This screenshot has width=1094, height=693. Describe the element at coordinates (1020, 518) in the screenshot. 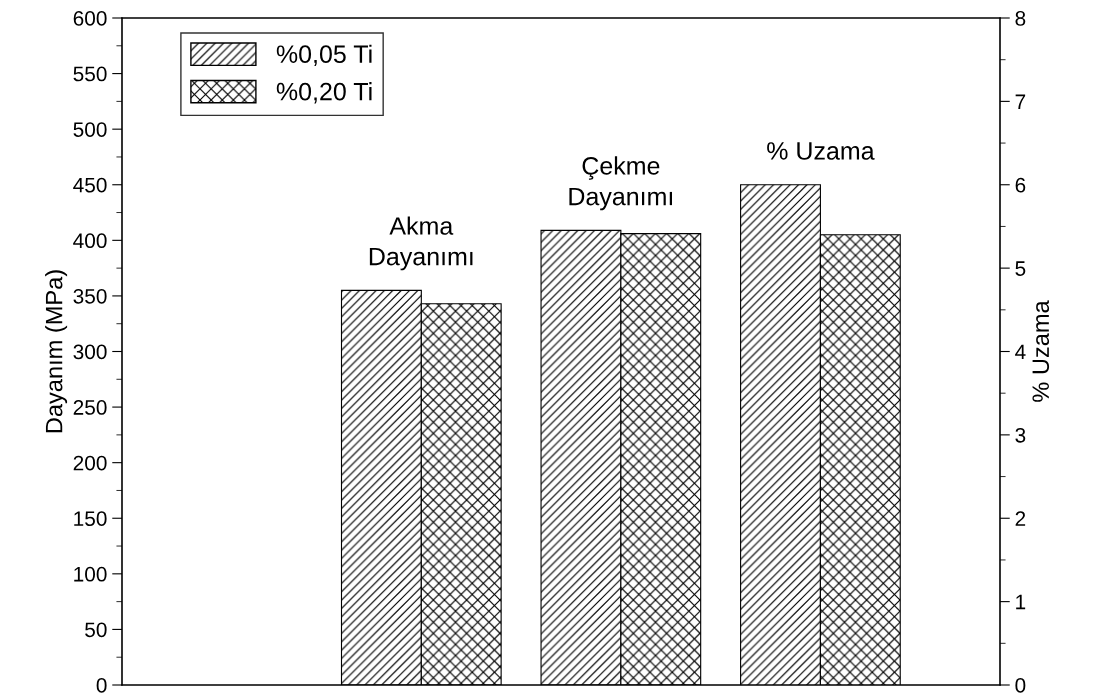

I see `y2-tick-label: 2` at that location.